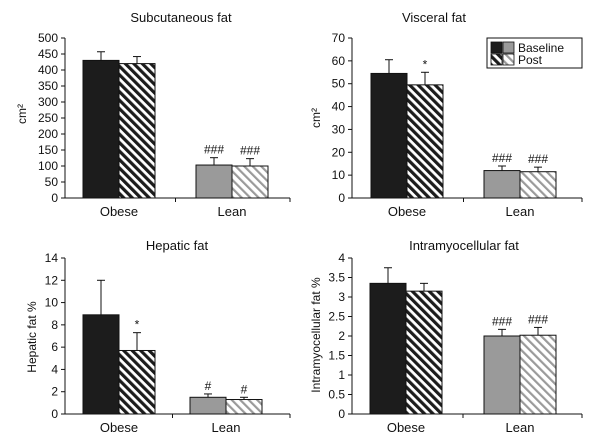 The width and height of the screenshot is (591, 444). I want to click on y-tick-label: 200, so click(48, 134).